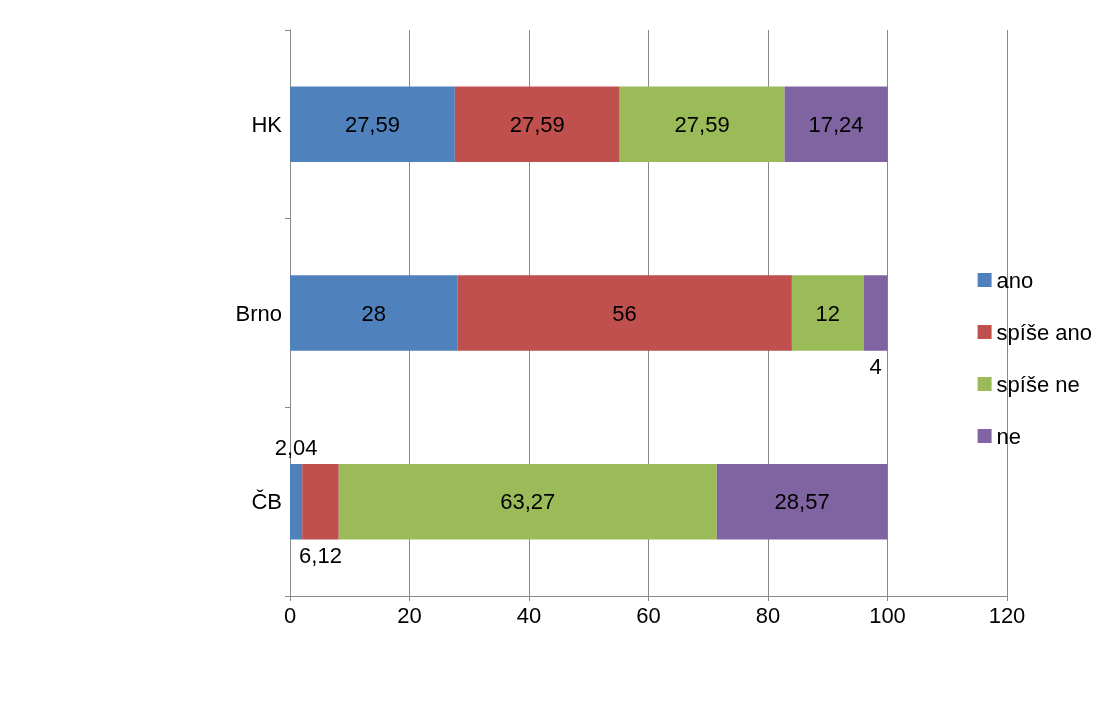 This screenshot has height=716, width=1117. I want to click on data-label: 28,57, so click(802, 502).